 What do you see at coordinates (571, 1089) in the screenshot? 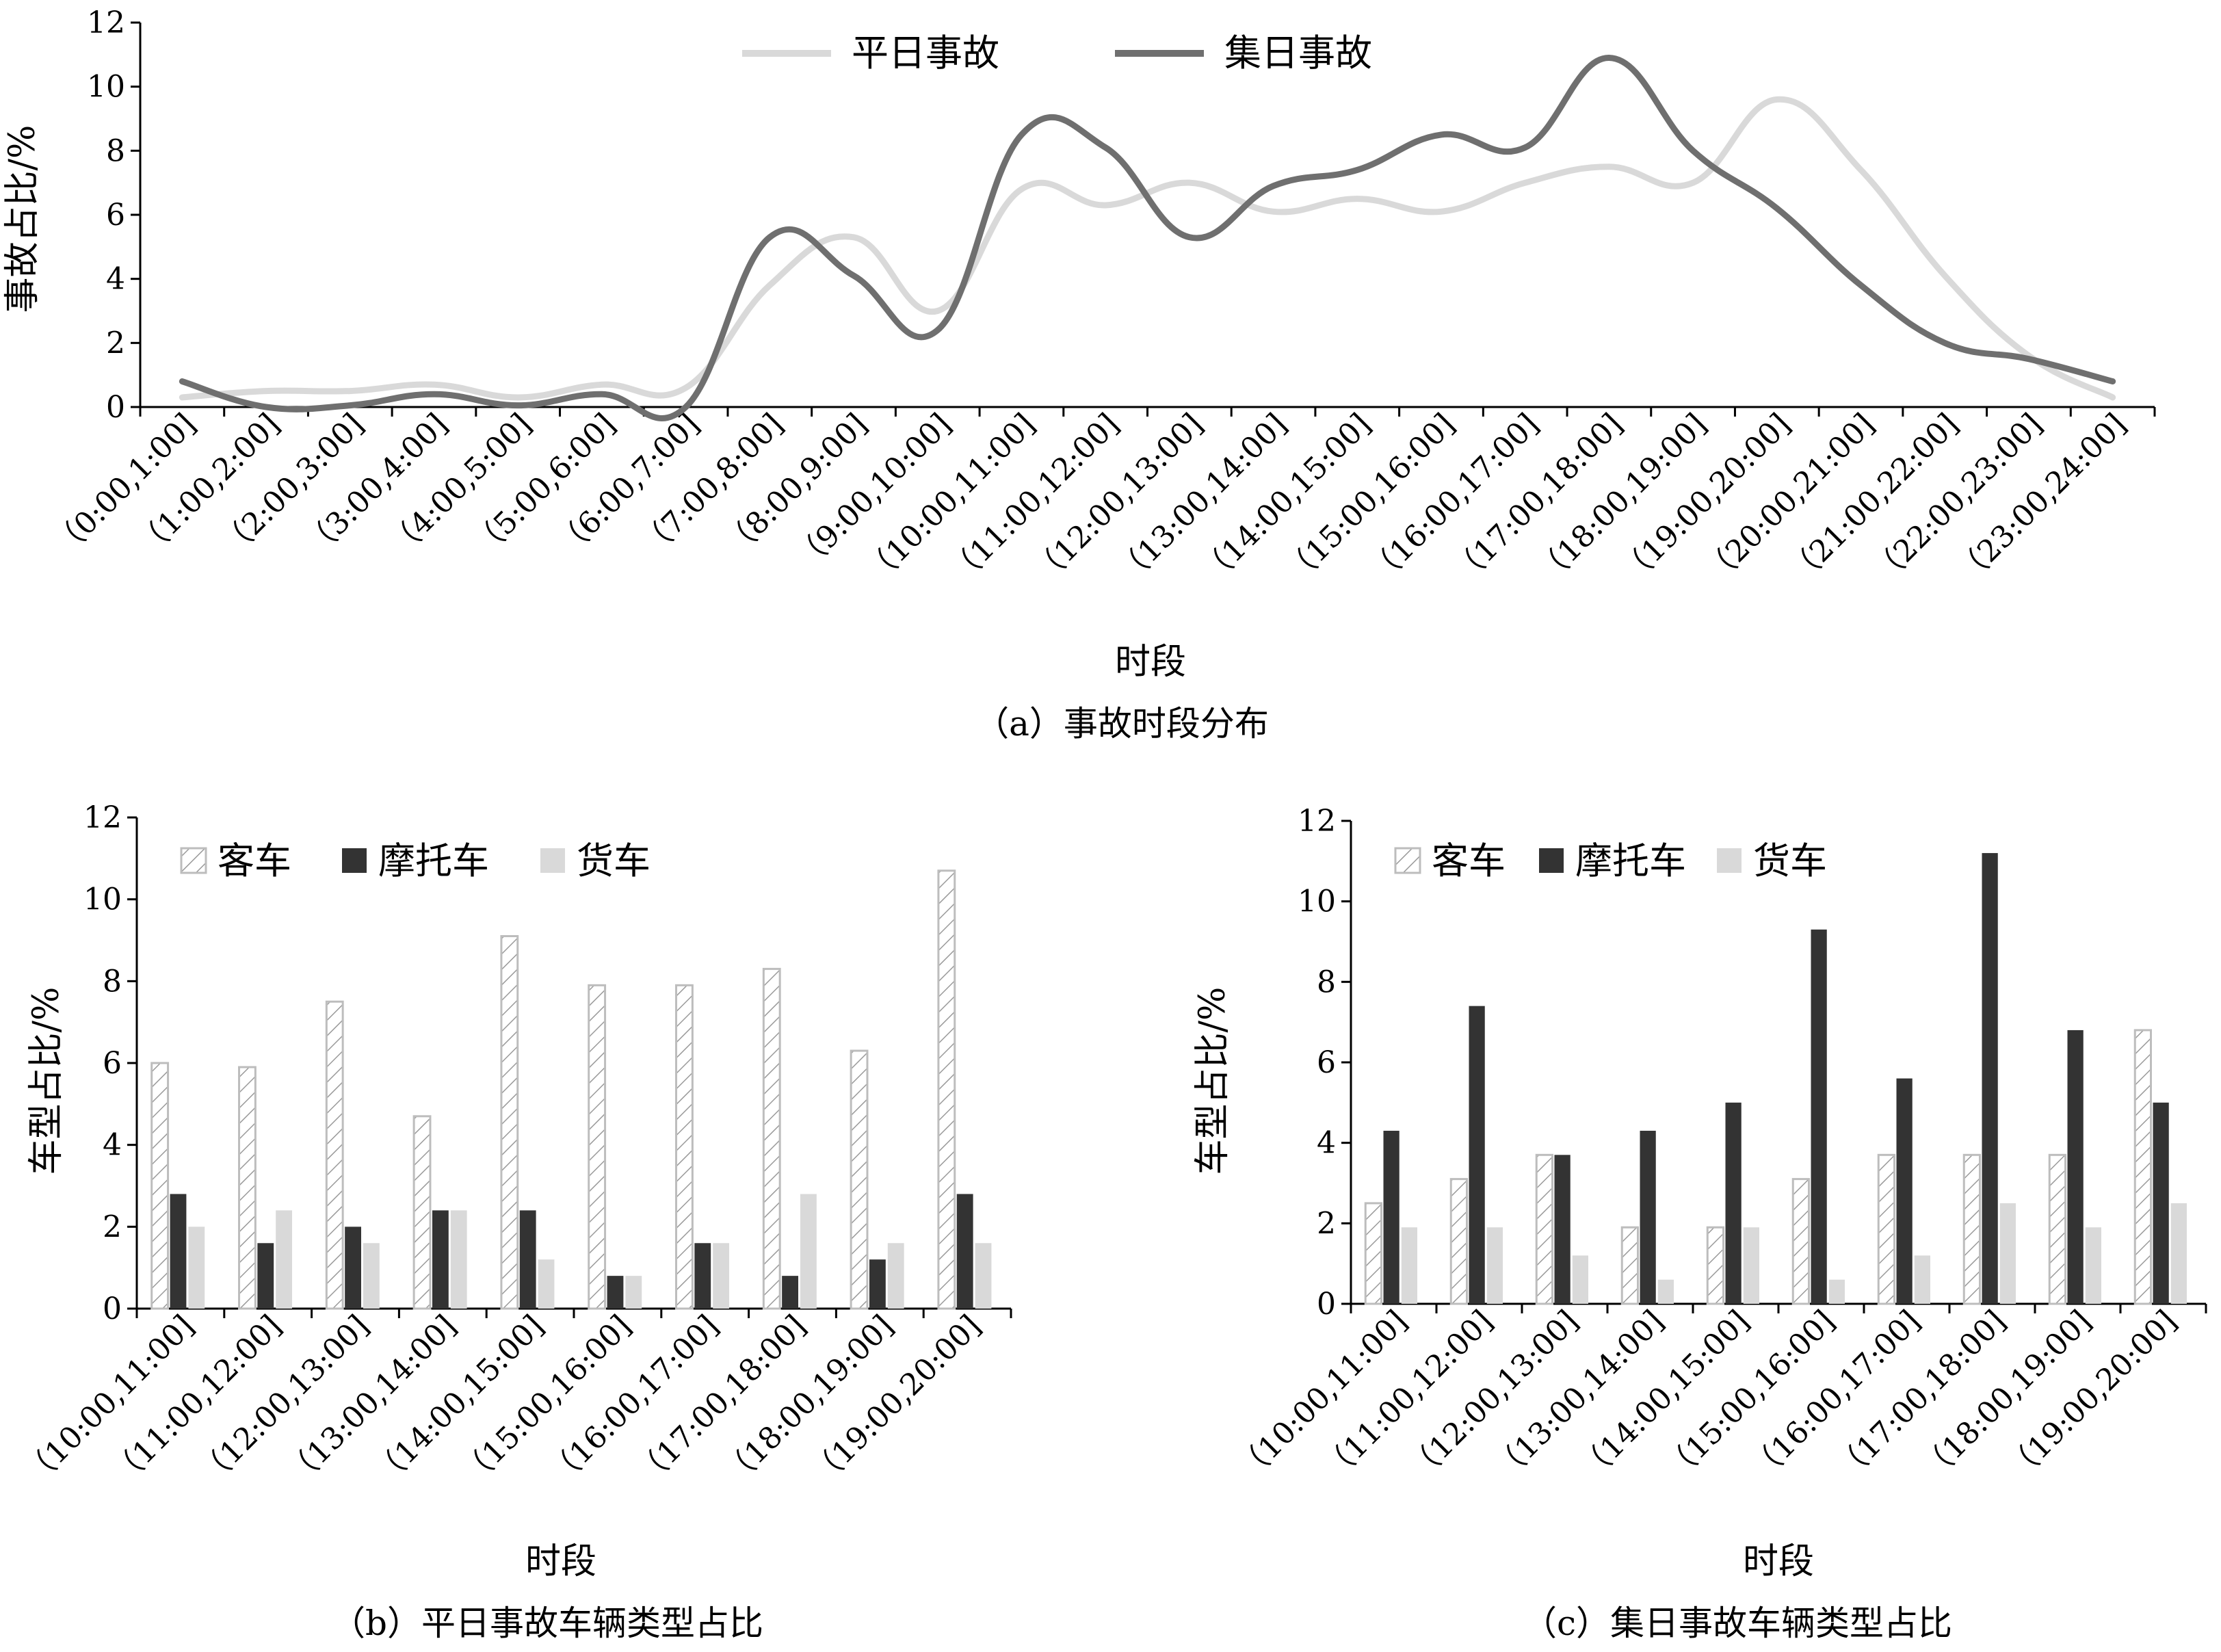
I see `panel-b-bars` at bounding box center [571, 1089].